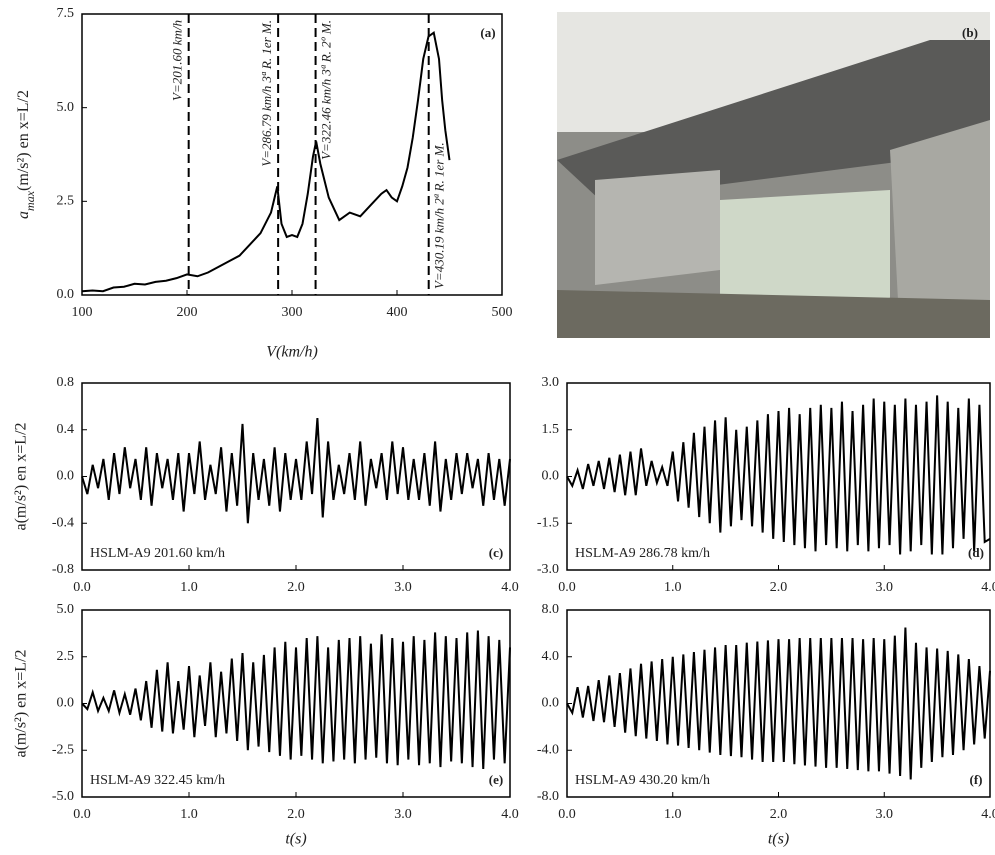 The height and width of the screenshot is (855, 995). I want to click on series-annotation: HSLM-A9 201.60 km/h, so click(157, 553).